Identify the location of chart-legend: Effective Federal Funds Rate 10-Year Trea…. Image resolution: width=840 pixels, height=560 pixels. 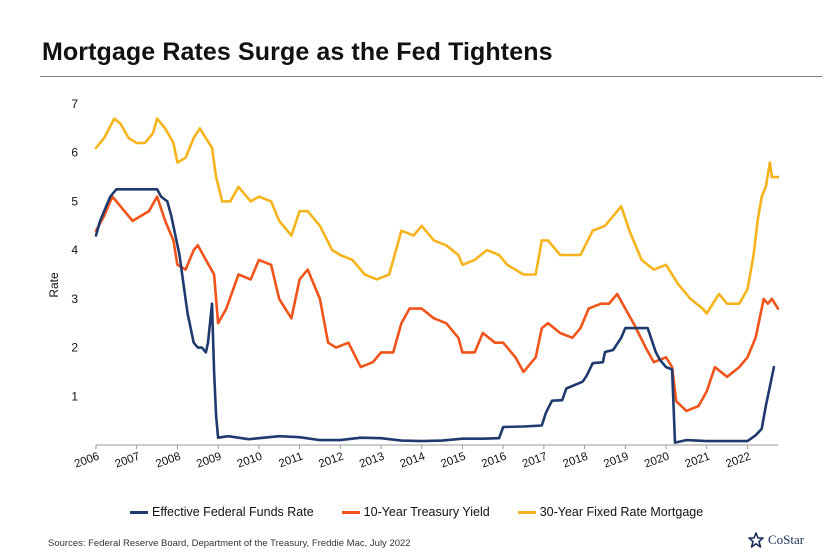
(416, 512).